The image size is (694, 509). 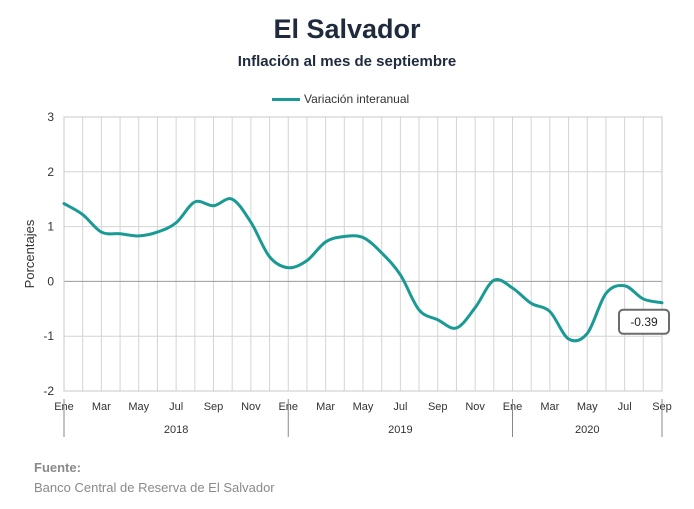 What do you see at coordinates (48, 336) in the screenshot?
I see `y-tick-label: -1` at bounding box center [48, 336].